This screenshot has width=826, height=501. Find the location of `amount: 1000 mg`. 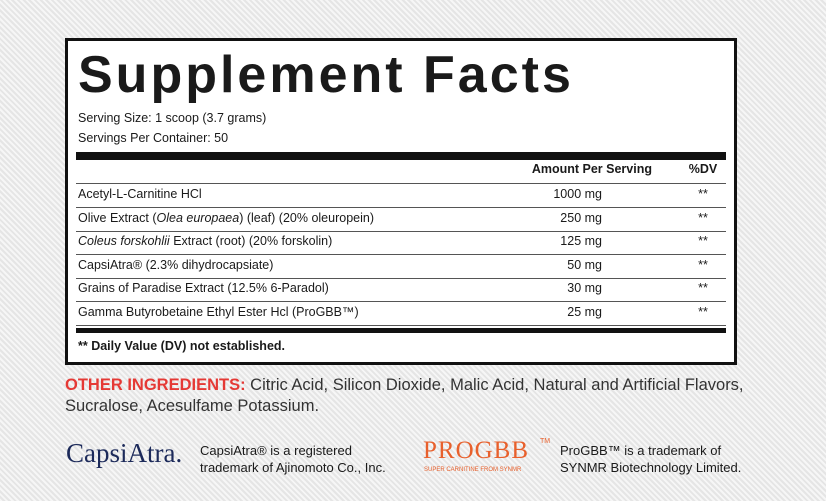

amount: 1000 mg is located at coordinates (577, 194).